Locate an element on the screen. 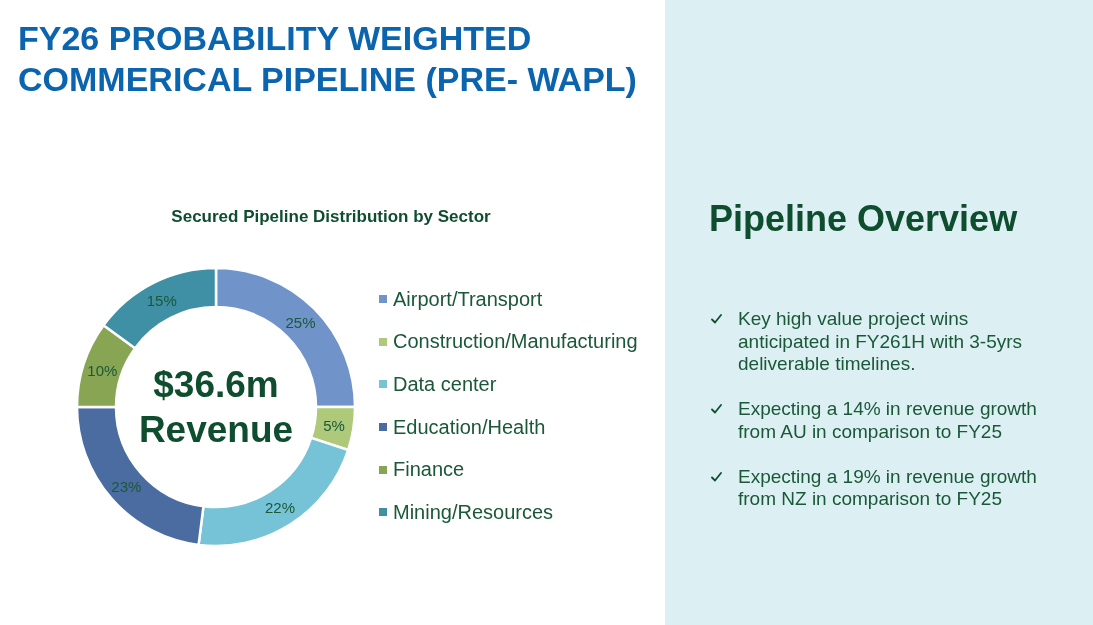  text: Expecting a 19% in revenue growth from NZ in comparison to FY25 is located at coordinates (888, 488).